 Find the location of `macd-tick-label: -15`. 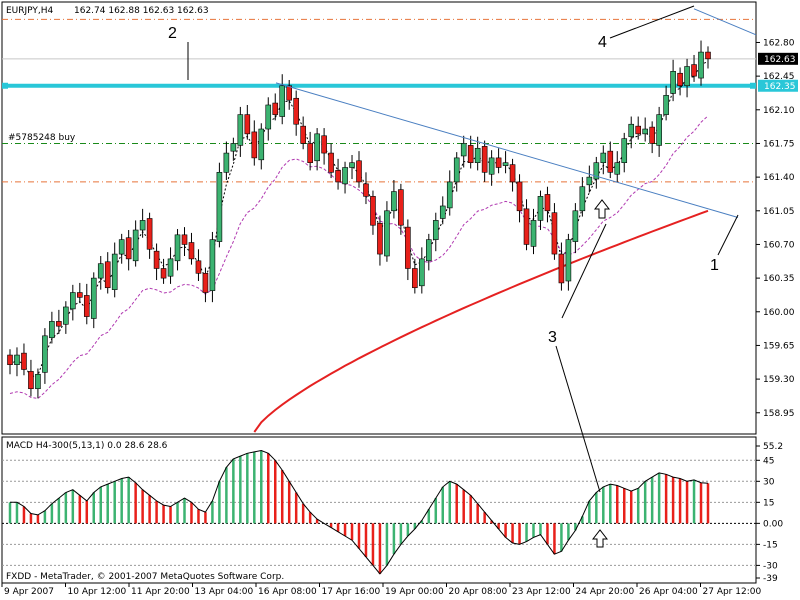

macd-tick-label: -15 is located at coordinates (770, 545).